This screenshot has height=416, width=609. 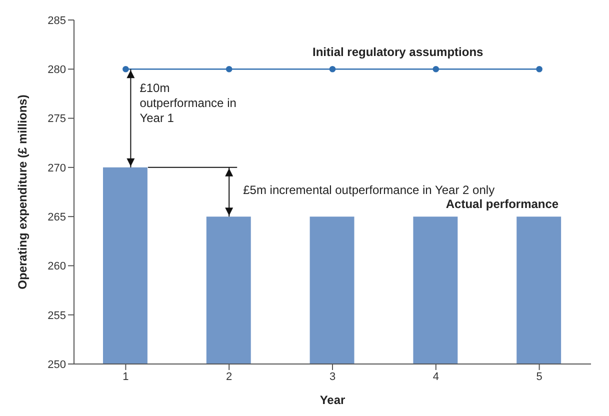 What do you see at coordinates (57, 364) in the screenshot?
I see `y-tick-label: 250` at bounding box center [57, 364].